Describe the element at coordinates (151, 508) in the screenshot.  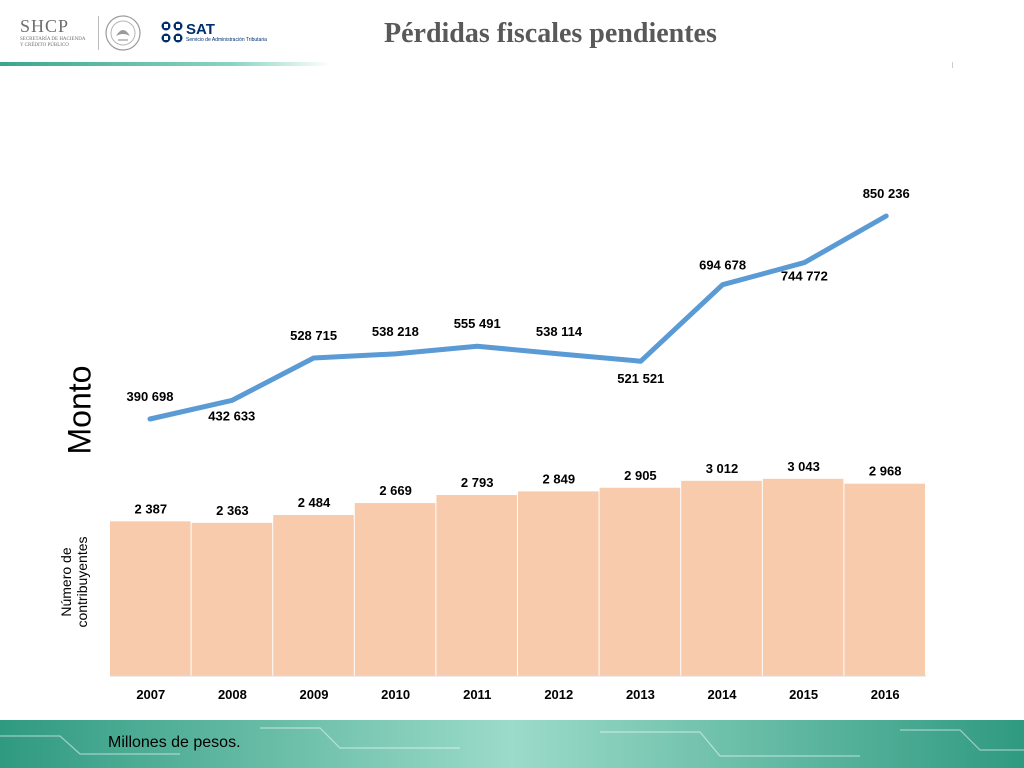
I see `bar-label-2007: 2 387` at that location.